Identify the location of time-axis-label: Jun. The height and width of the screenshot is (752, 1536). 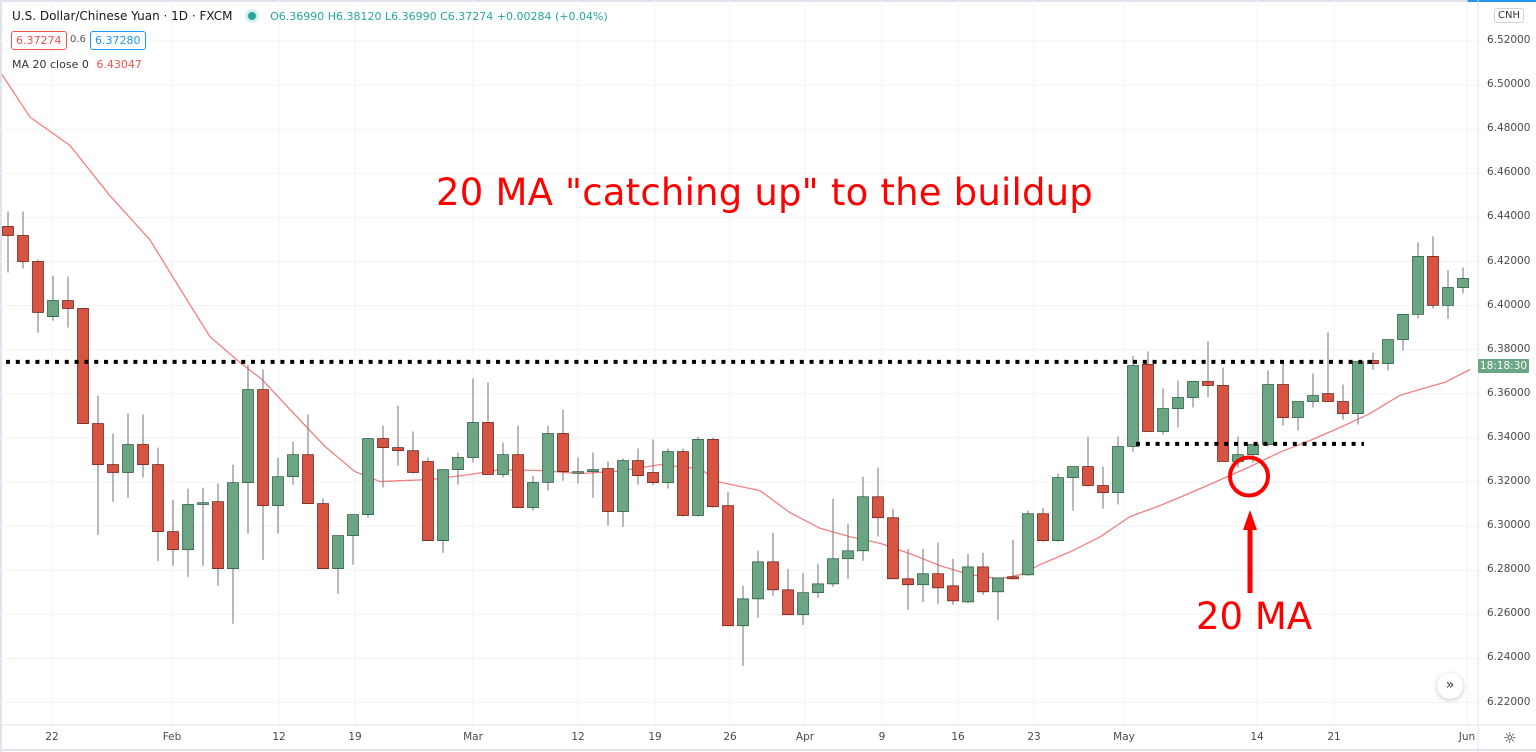
(1467, 737).